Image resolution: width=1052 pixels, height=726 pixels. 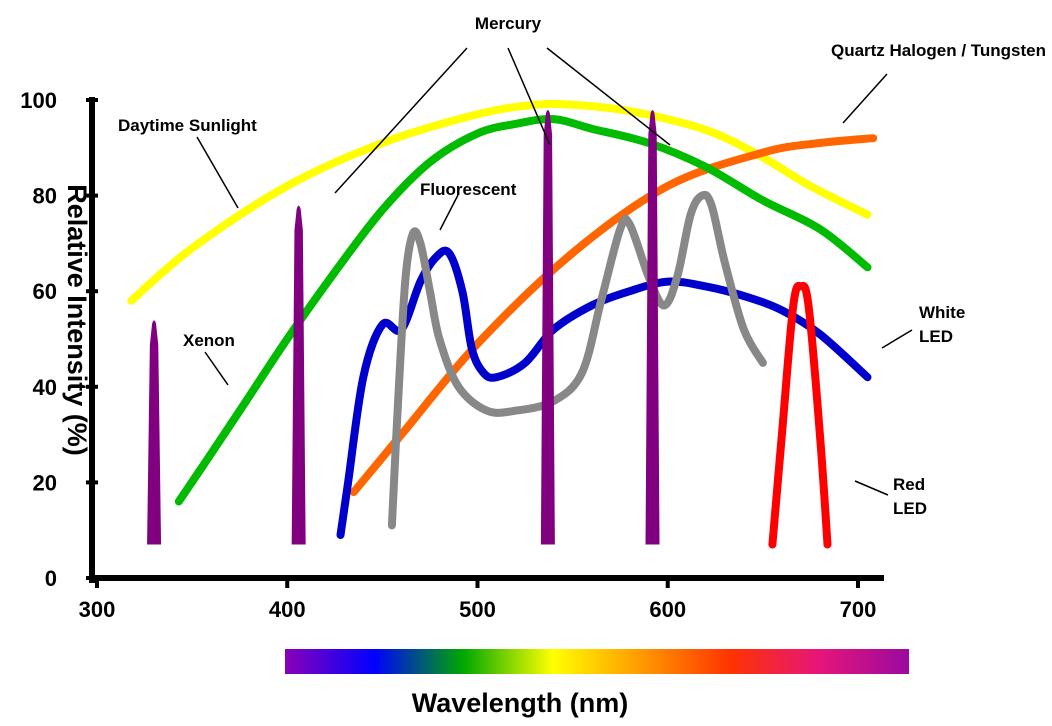 What do you see at coordinates (520, 703) in the screenshot?
I see `x-axis-title: Wavelength (nm)` at bounding box center [520, 703].